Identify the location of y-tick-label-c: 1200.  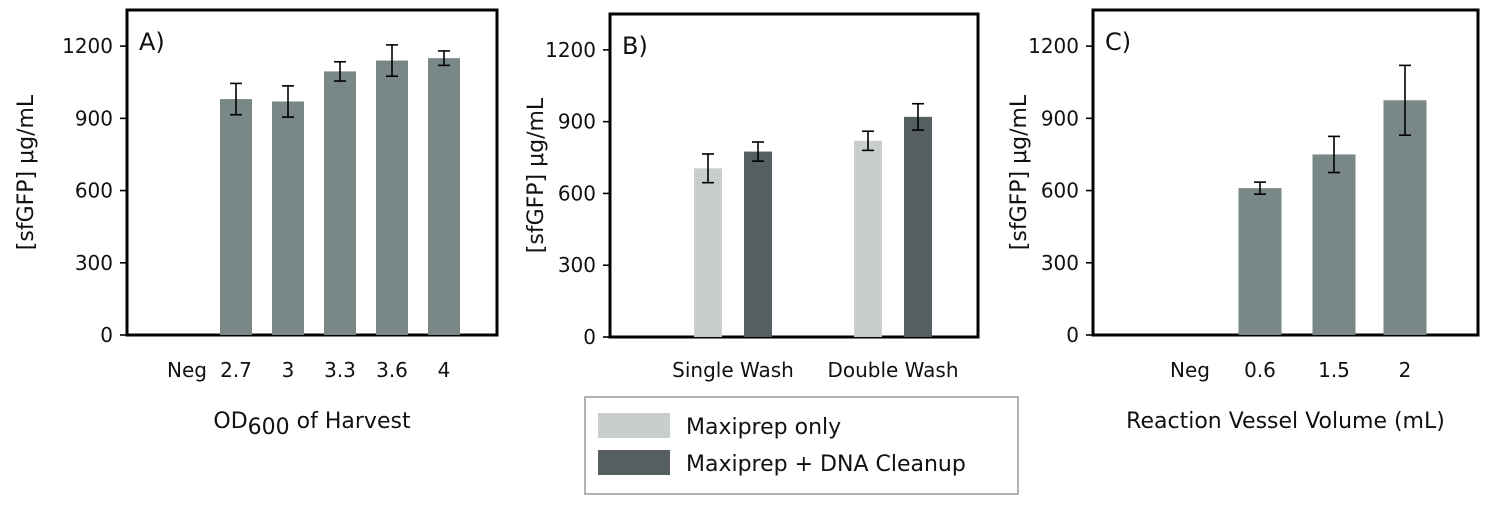
(1053, 46).